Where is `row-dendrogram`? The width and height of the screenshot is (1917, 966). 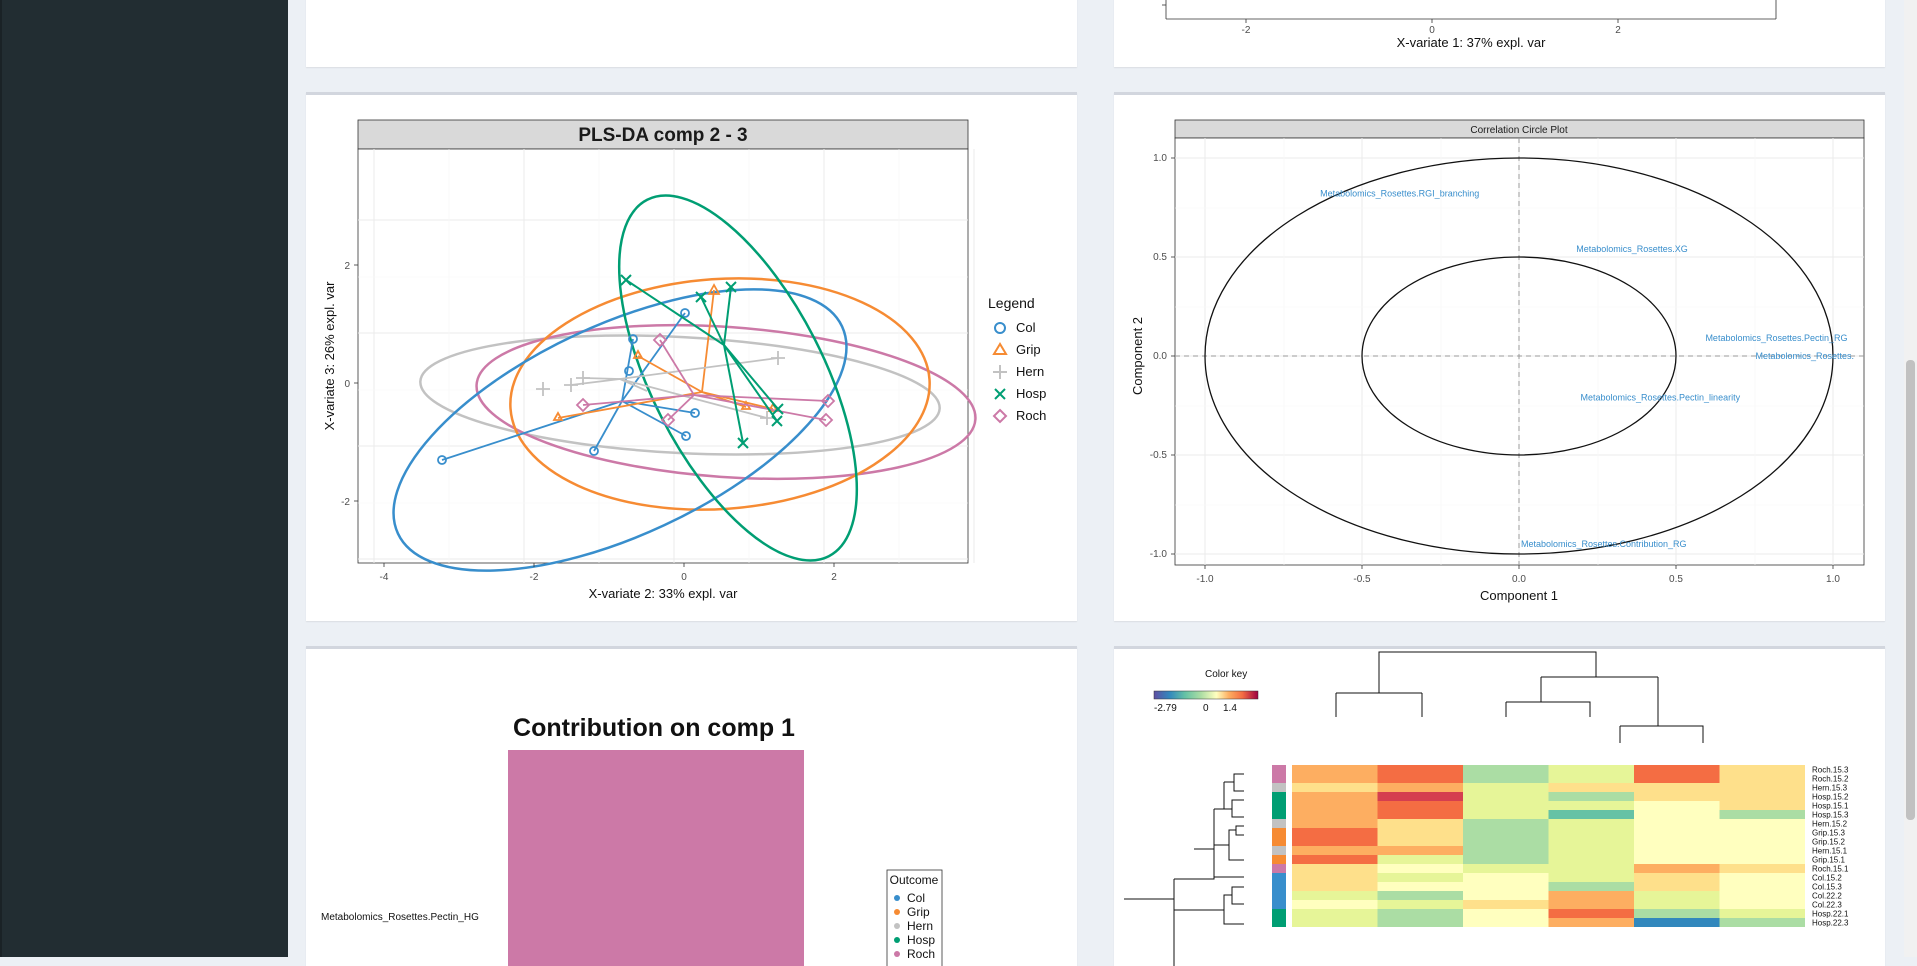 row-dendrogram is located at coordinates (1184, 869).